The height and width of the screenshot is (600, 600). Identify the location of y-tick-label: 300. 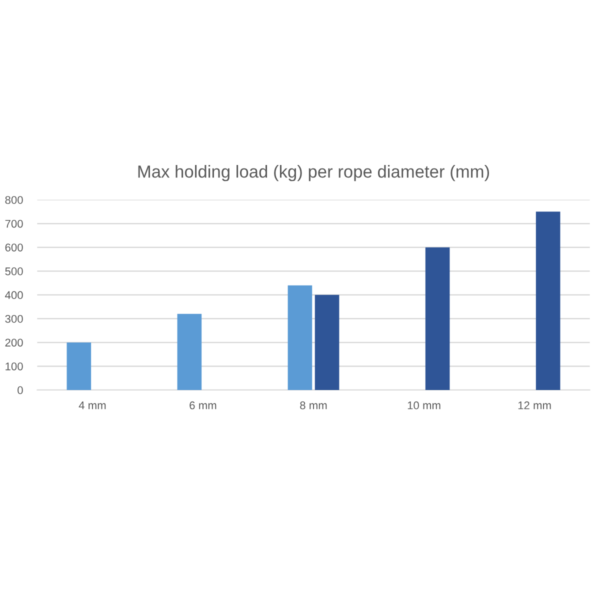
(14, 318).